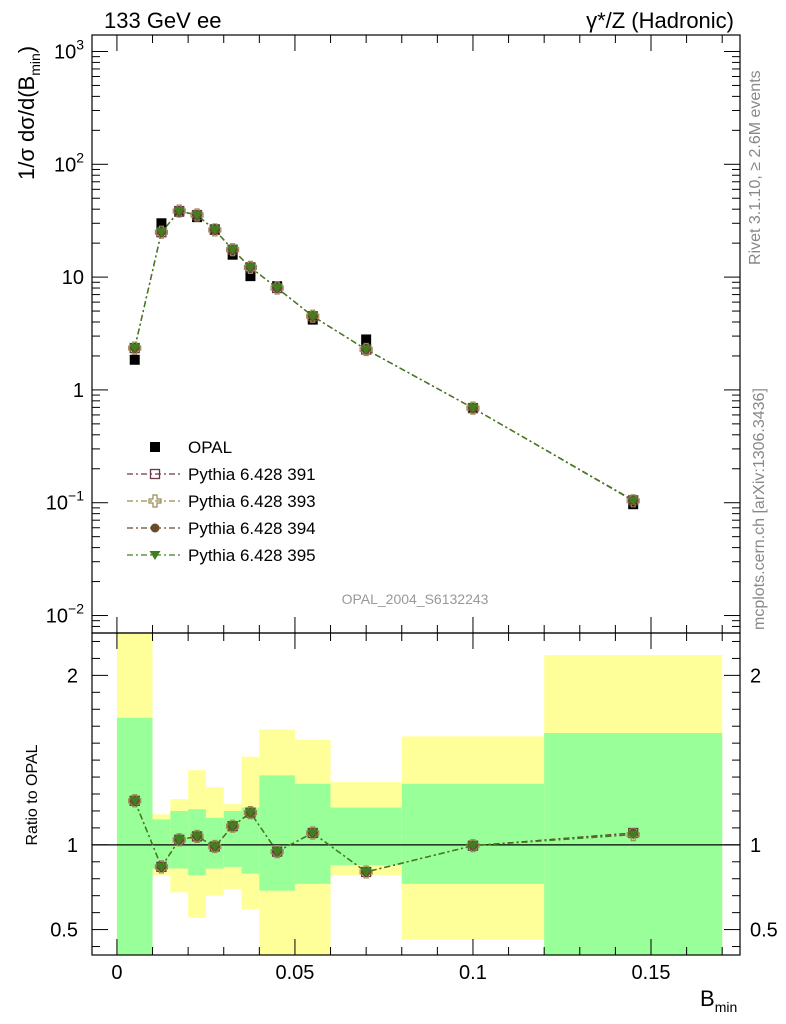 This screenshot has height=1024, width=786. I want to click on ratio-ytick-label-left-1: 1, so click(72, 846).